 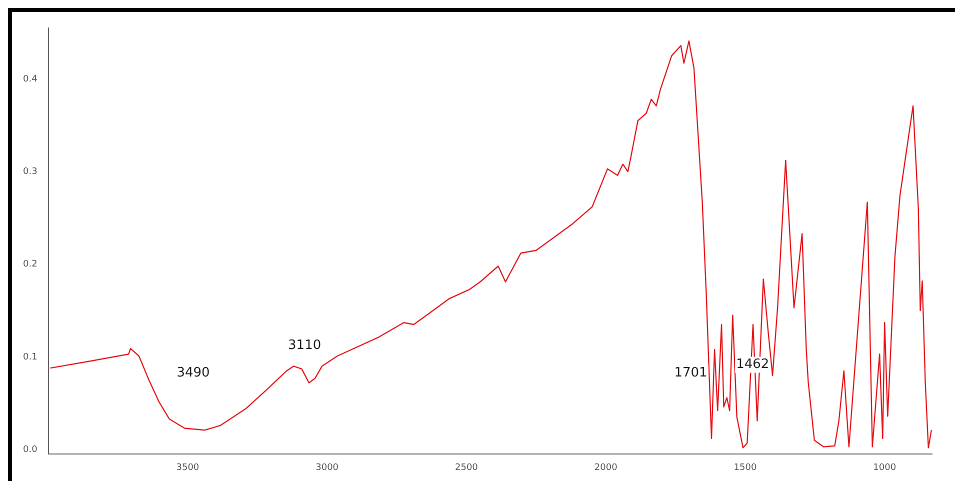 I want to click on annotation: 3110, so click(x=305, y=345).